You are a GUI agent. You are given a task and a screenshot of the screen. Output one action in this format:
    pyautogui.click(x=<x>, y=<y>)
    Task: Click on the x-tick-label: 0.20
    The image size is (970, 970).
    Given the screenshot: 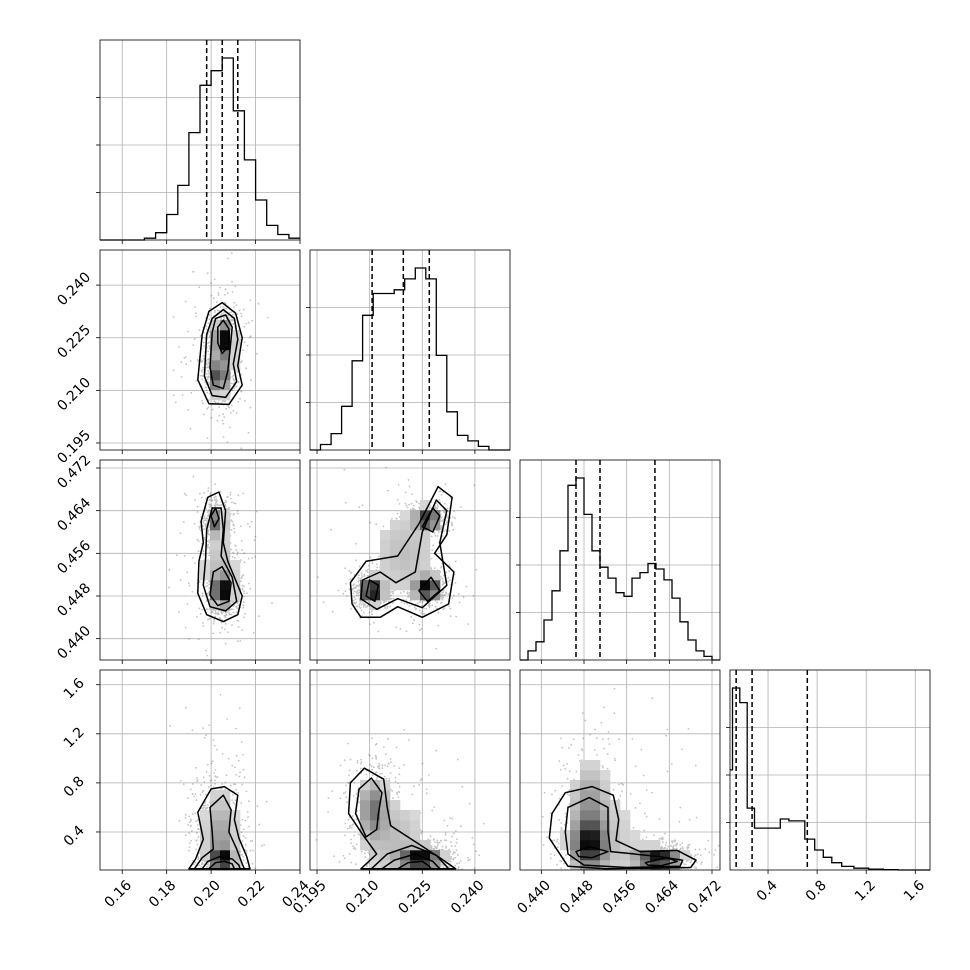 What is the action you would take?
    pyautogui.click(x=206, y=893)
    